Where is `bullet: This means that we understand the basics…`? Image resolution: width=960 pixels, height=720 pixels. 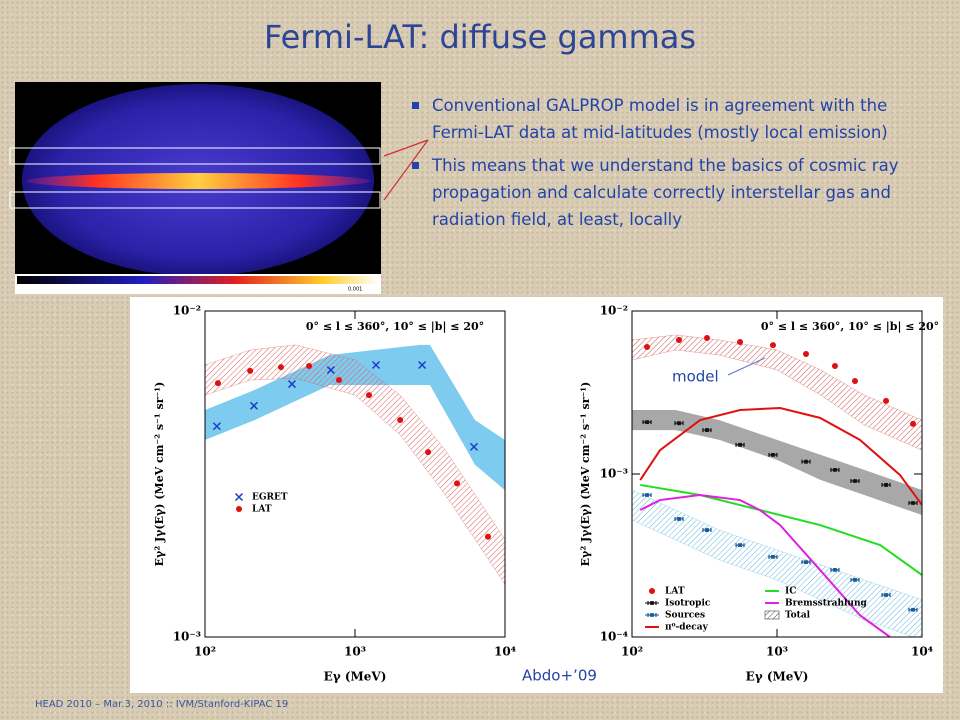 bullet: This means that we understand the basics… is located at coordinates (672, 192).